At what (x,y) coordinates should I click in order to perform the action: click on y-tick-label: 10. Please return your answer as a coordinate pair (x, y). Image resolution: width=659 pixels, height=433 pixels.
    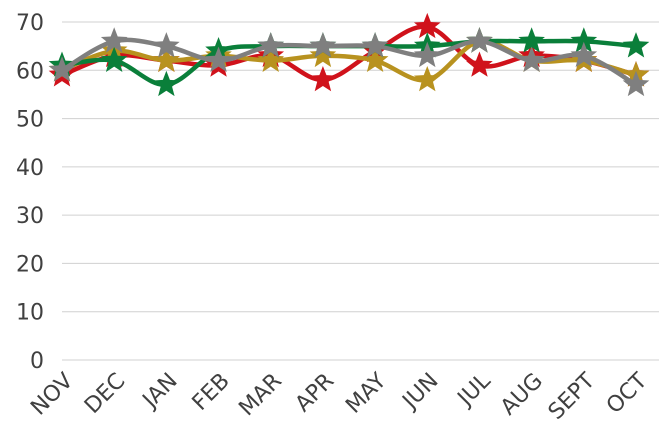
    Looking at the image, I should click on (30, 313).